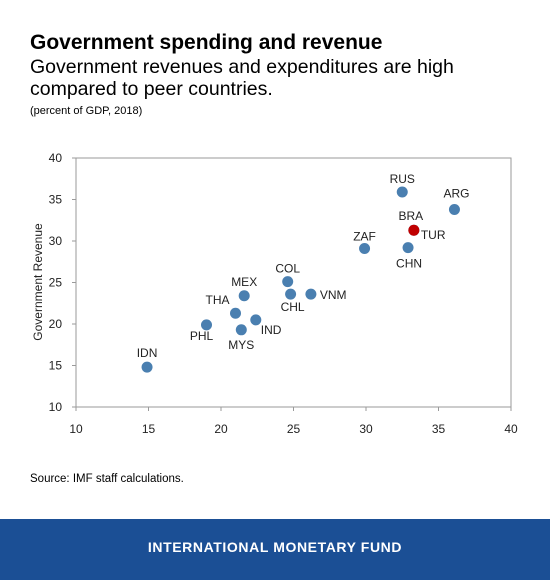 This screenshot has height=580, width=550. Describe the element at coordinates (206, 42) in the screenshot. I see `chart-title: Government spending and revenue` at that location.